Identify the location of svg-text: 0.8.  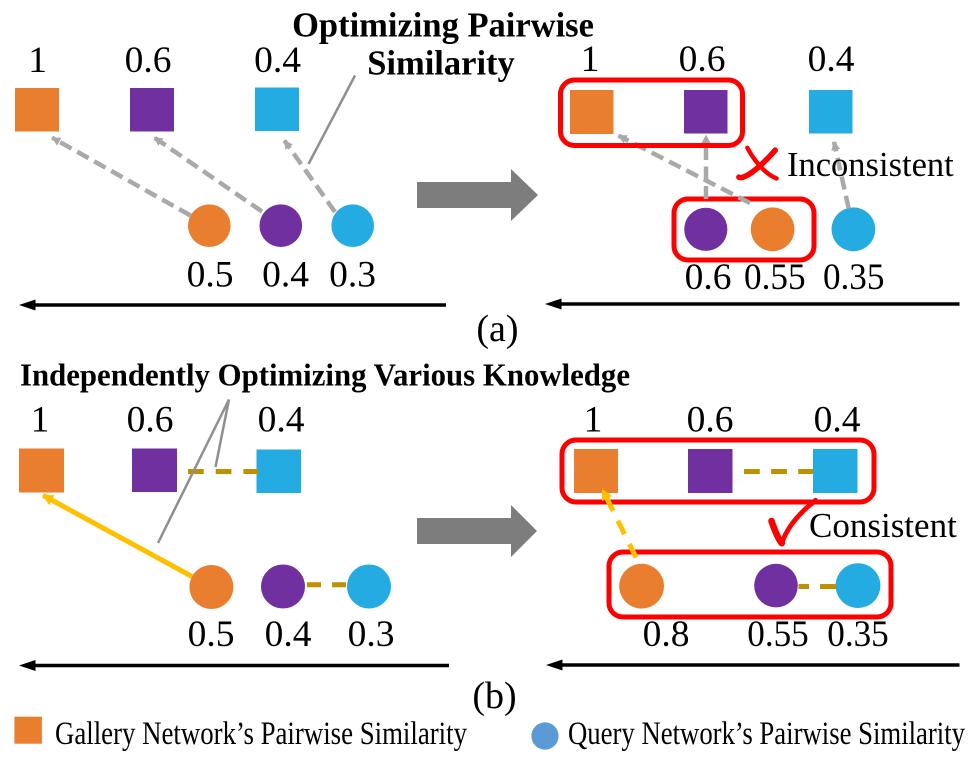
(666, 634).